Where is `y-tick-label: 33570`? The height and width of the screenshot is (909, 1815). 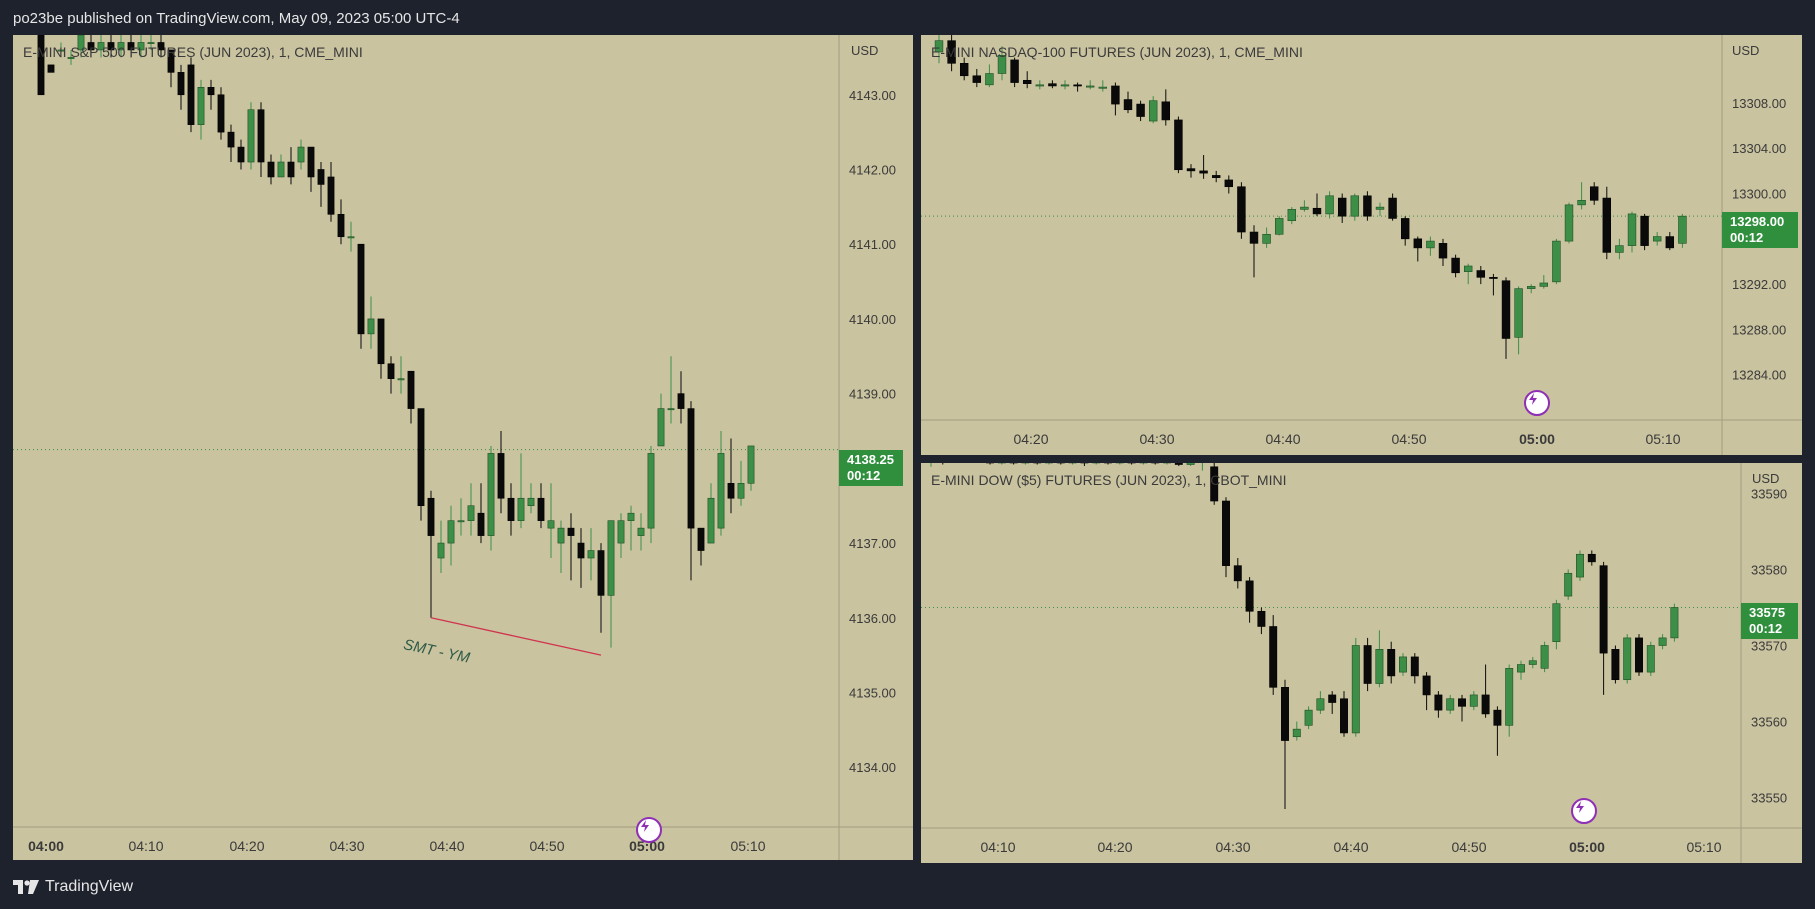 y-tick-label: 33570 is located at coordinates (1769, 646).